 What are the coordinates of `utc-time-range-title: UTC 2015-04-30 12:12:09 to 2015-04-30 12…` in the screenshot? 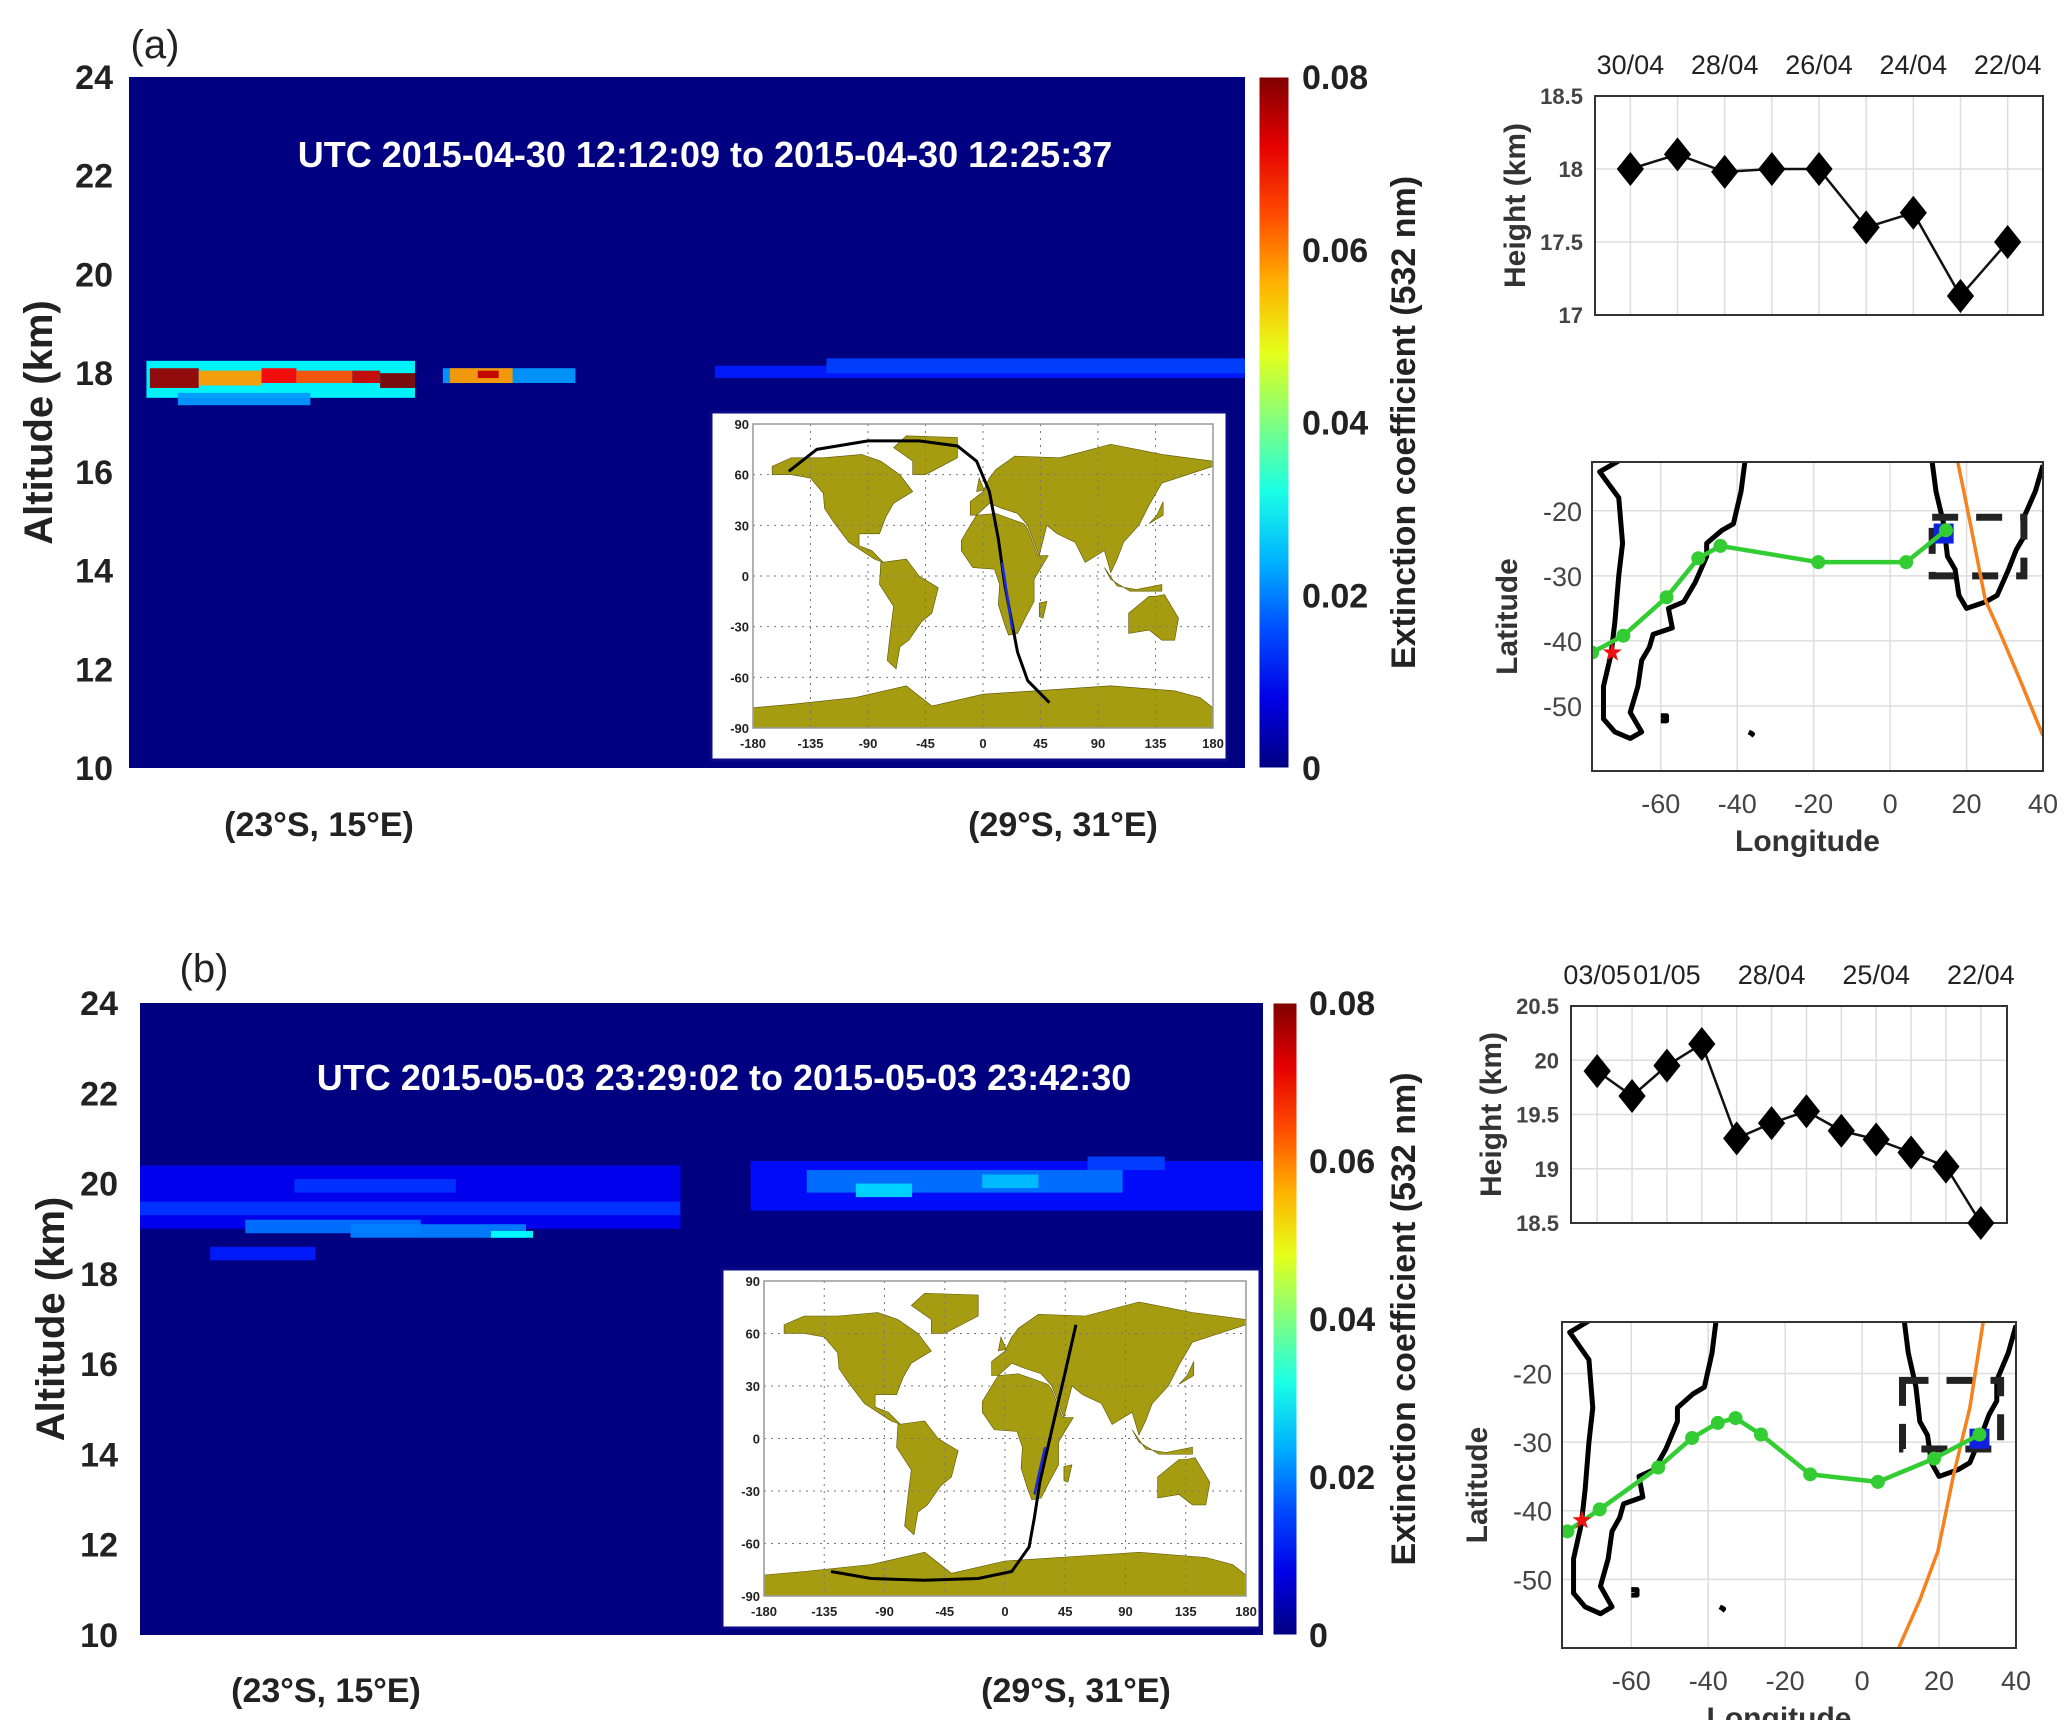 It's located at (705, 154).